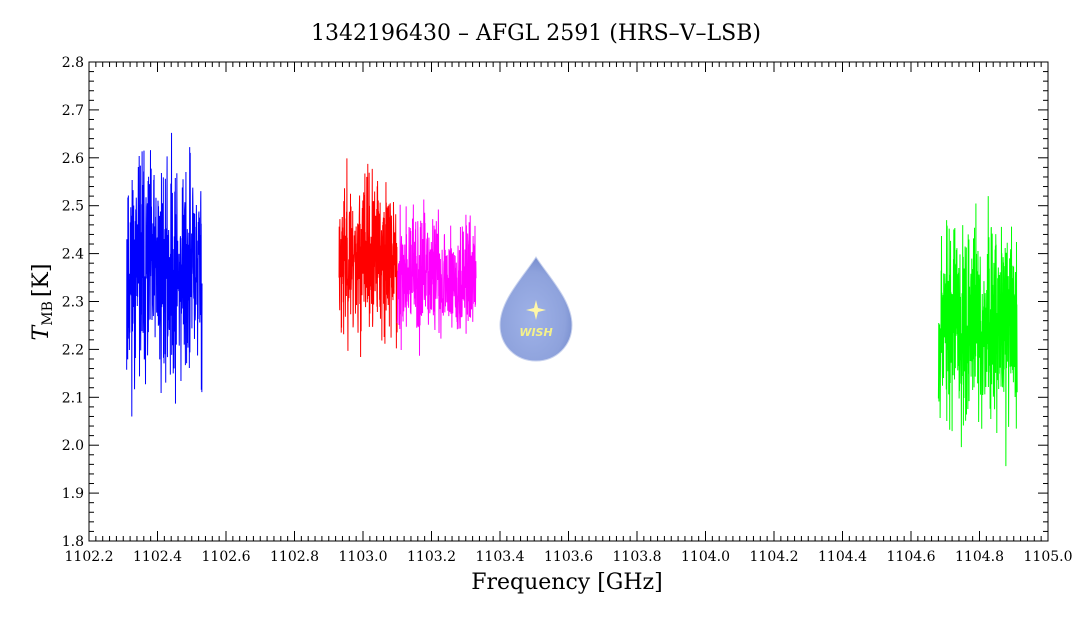  Describe the element at coordinates (842, 557) in the screenshot. I see `x-tick-label: 1104.4` at that location.